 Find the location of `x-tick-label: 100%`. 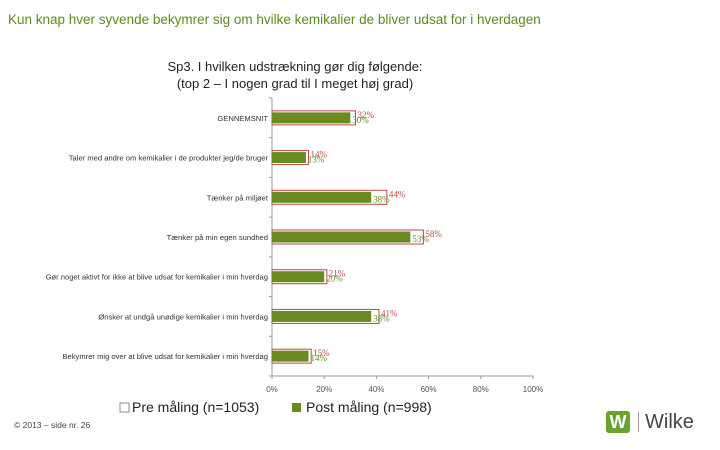

x-tick-label: 100% is located at coordinates (533, 389).